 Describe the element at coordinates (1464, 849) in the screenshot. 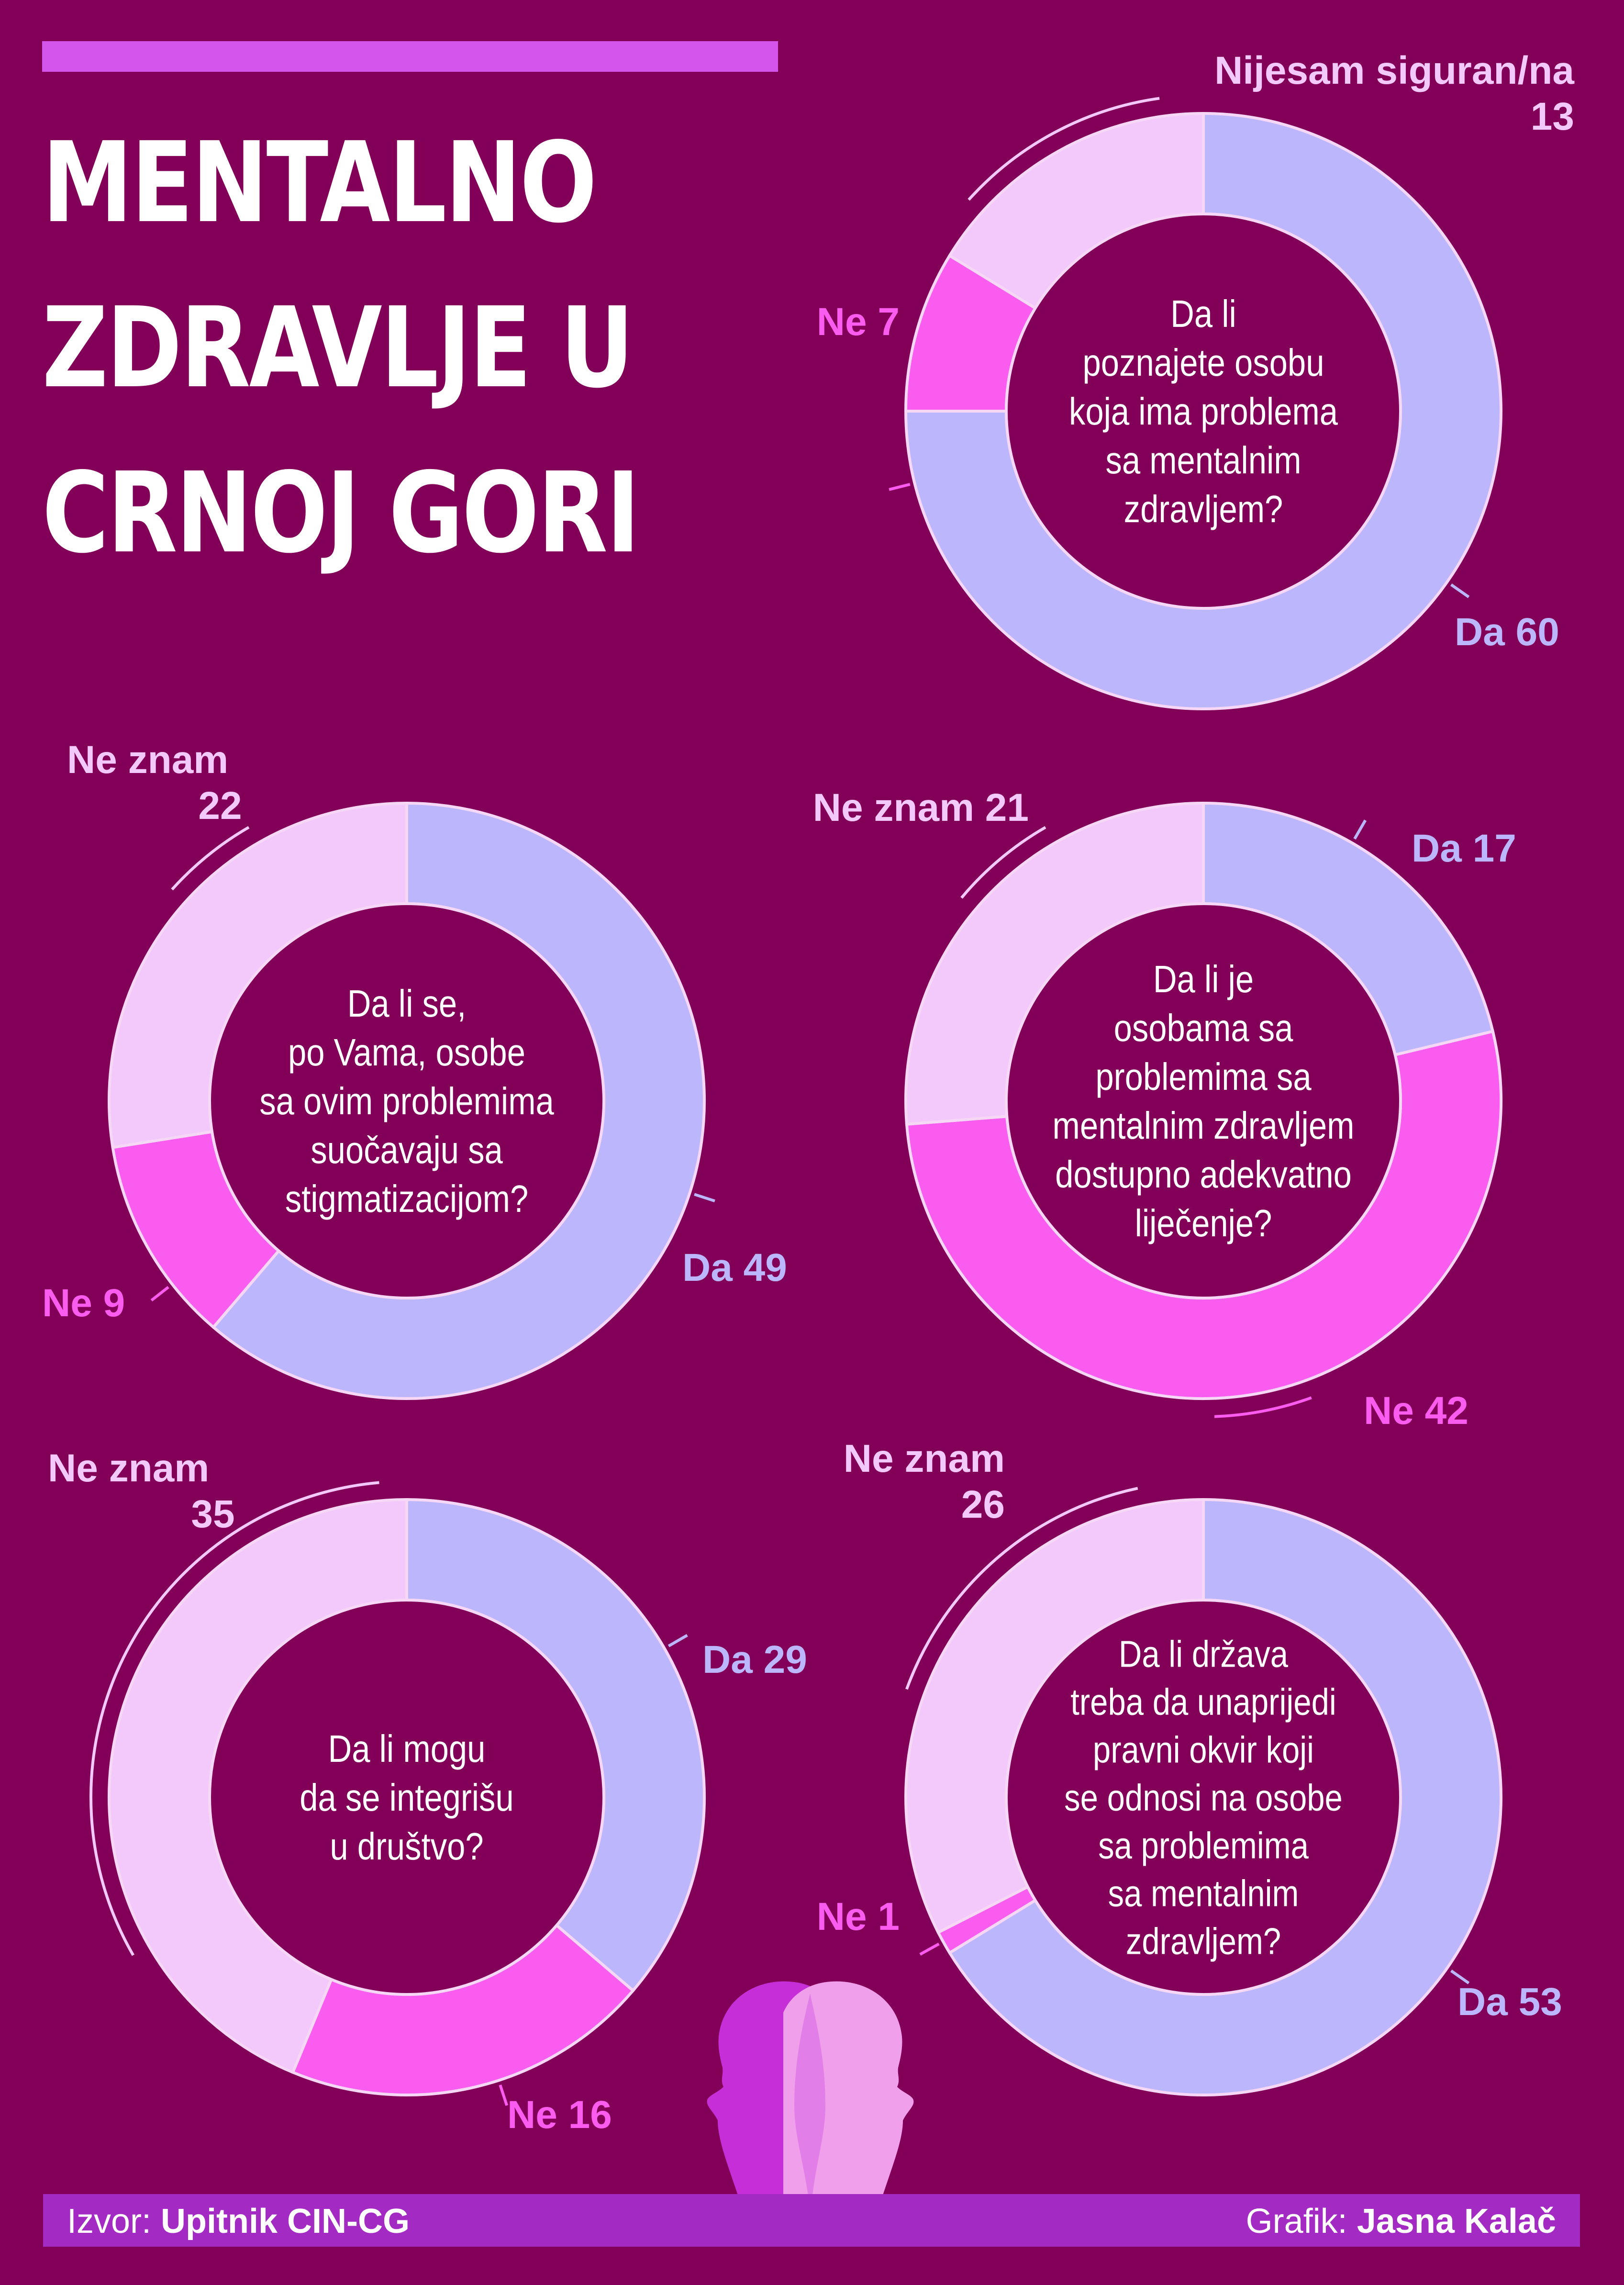

I see `label-da: Da 17` at that location.